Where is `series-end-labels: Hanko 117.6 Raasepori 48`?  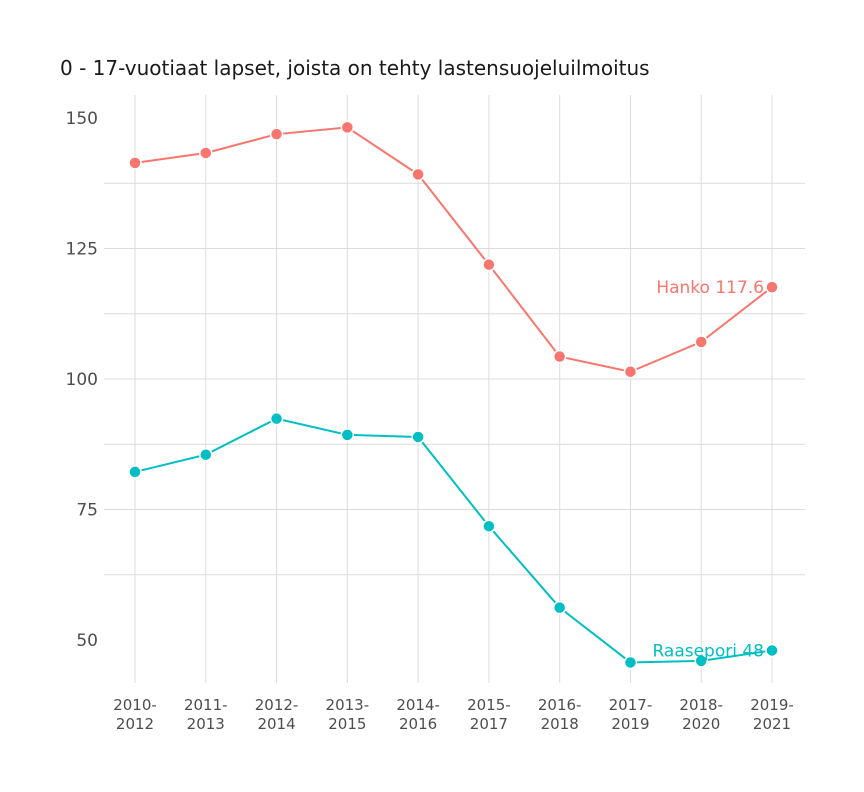
series-end-labels: Hanko 117.6 Raasepori 48 is located at coordinates (708, 469).